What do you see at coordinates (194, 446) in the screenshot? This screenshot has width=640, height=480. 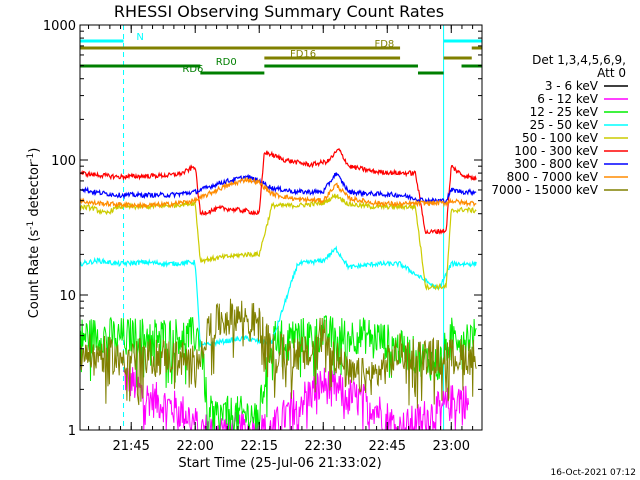 I see `x-tick-label-1: 22:00` at bounding box center [194, 446].